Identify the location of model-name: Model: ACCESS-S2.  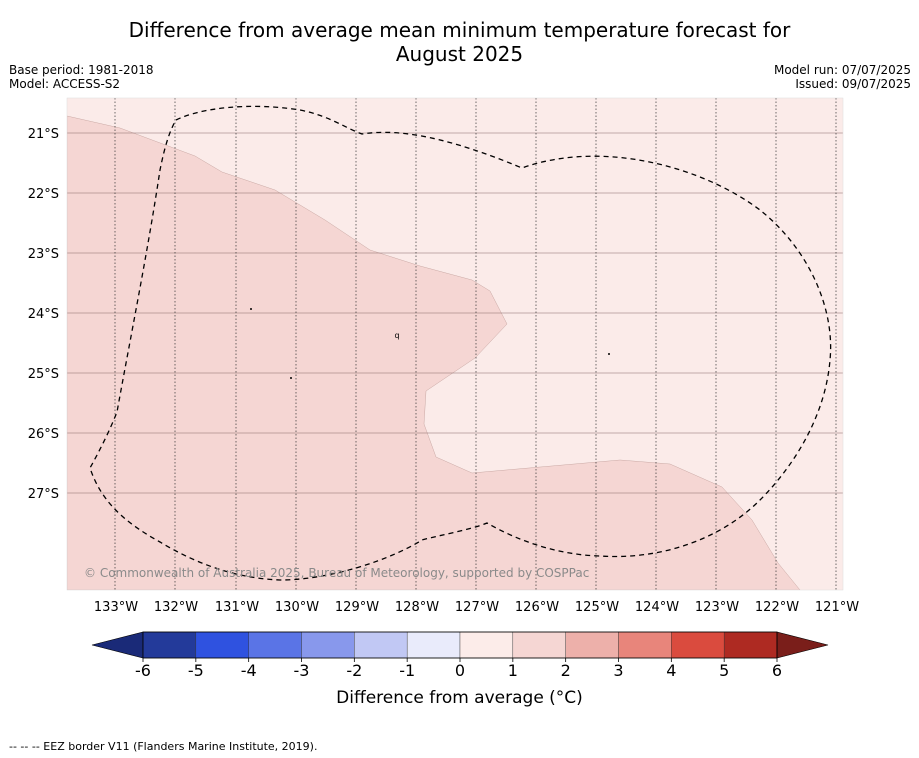
(65, 84).